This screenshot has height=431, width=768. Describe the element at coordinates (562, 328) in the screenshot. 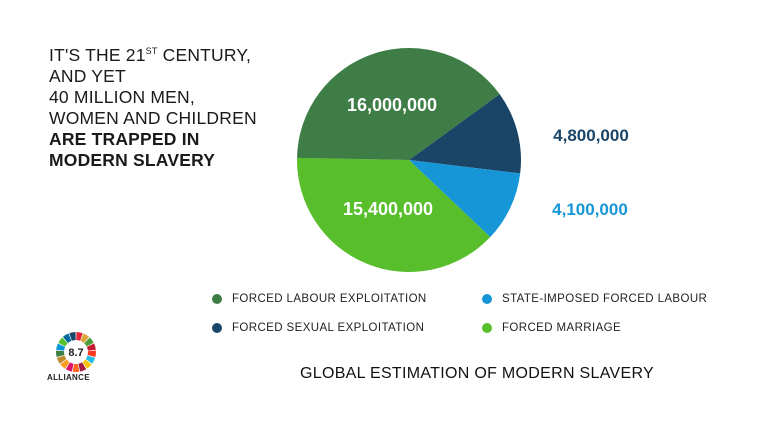

I see `legend-label: FORCED MARRIAGE` at that location.